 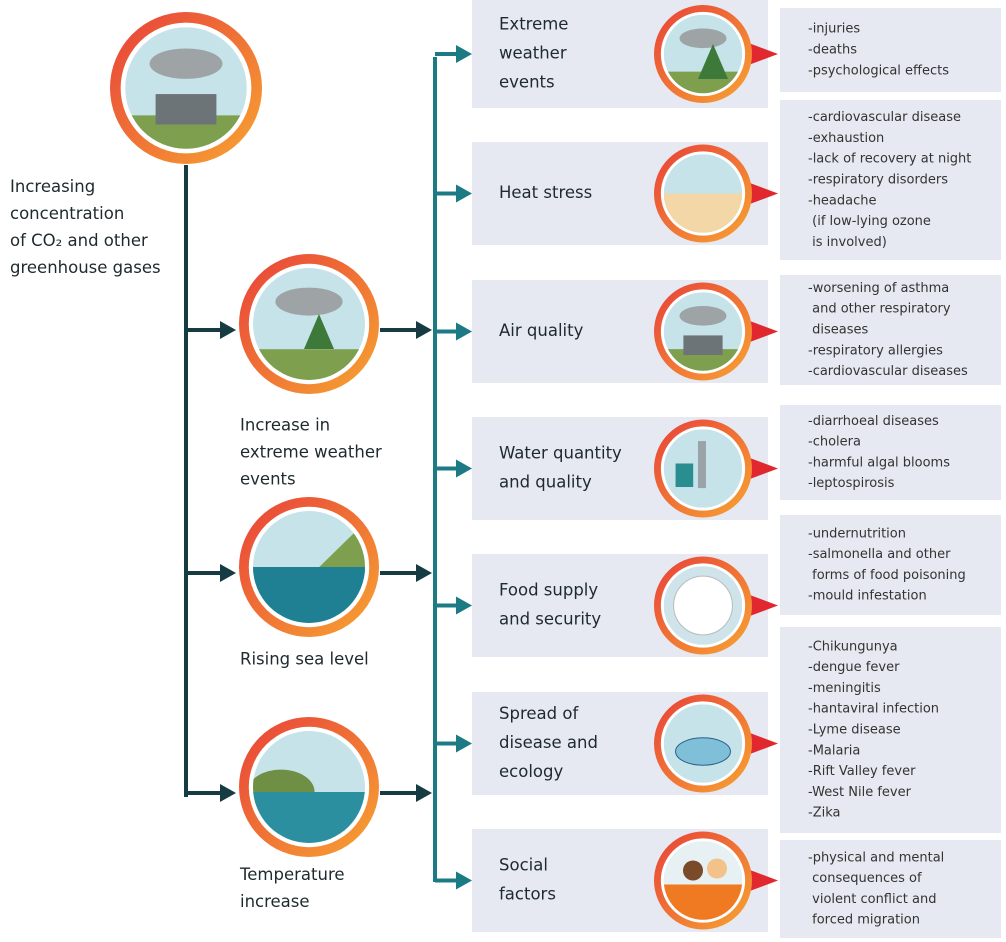 I want to click on label-line: Increasing, so click(x=52, y=186).